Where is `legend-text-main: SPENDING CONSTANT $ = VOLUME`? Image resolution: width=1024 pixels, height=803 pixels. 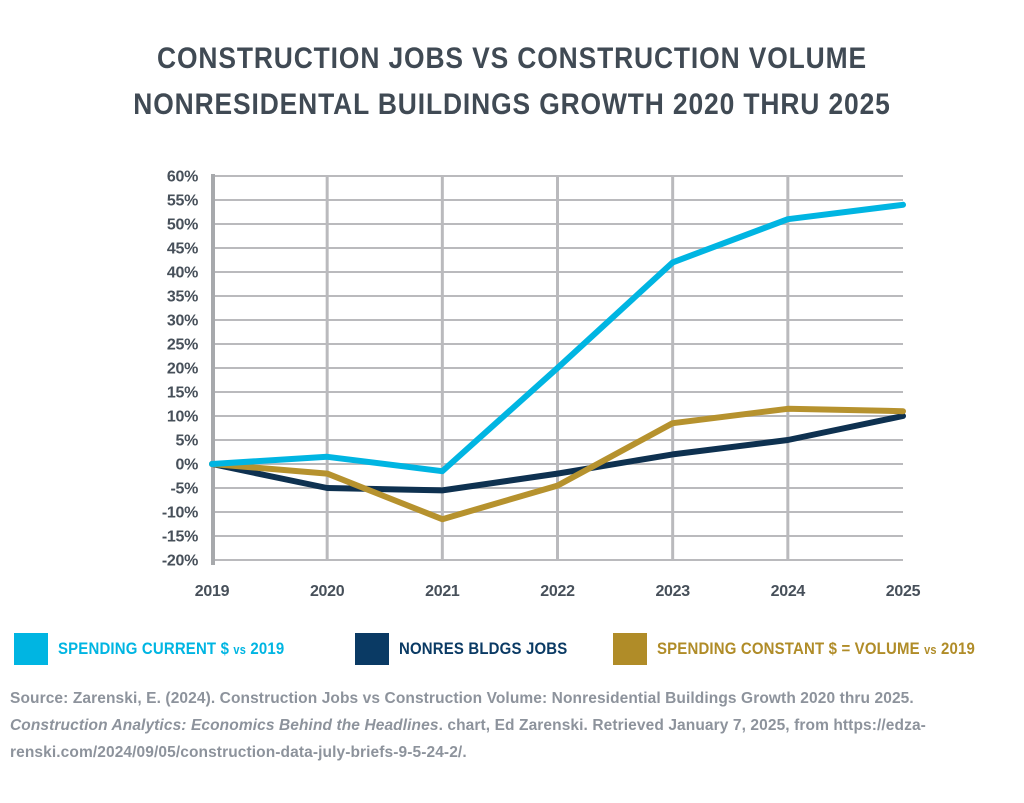
legend-text-main: SPENDING CONSTANT $ = VOLUME is located at coordinates (788, 648).